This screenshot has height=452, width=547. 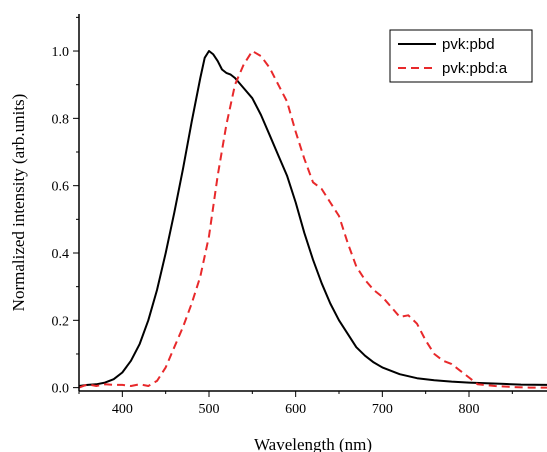 What do you see at coordinates (209, 409) in the screenshot?
I see `x-tick-label: 500` at bounding box center [209, 409].